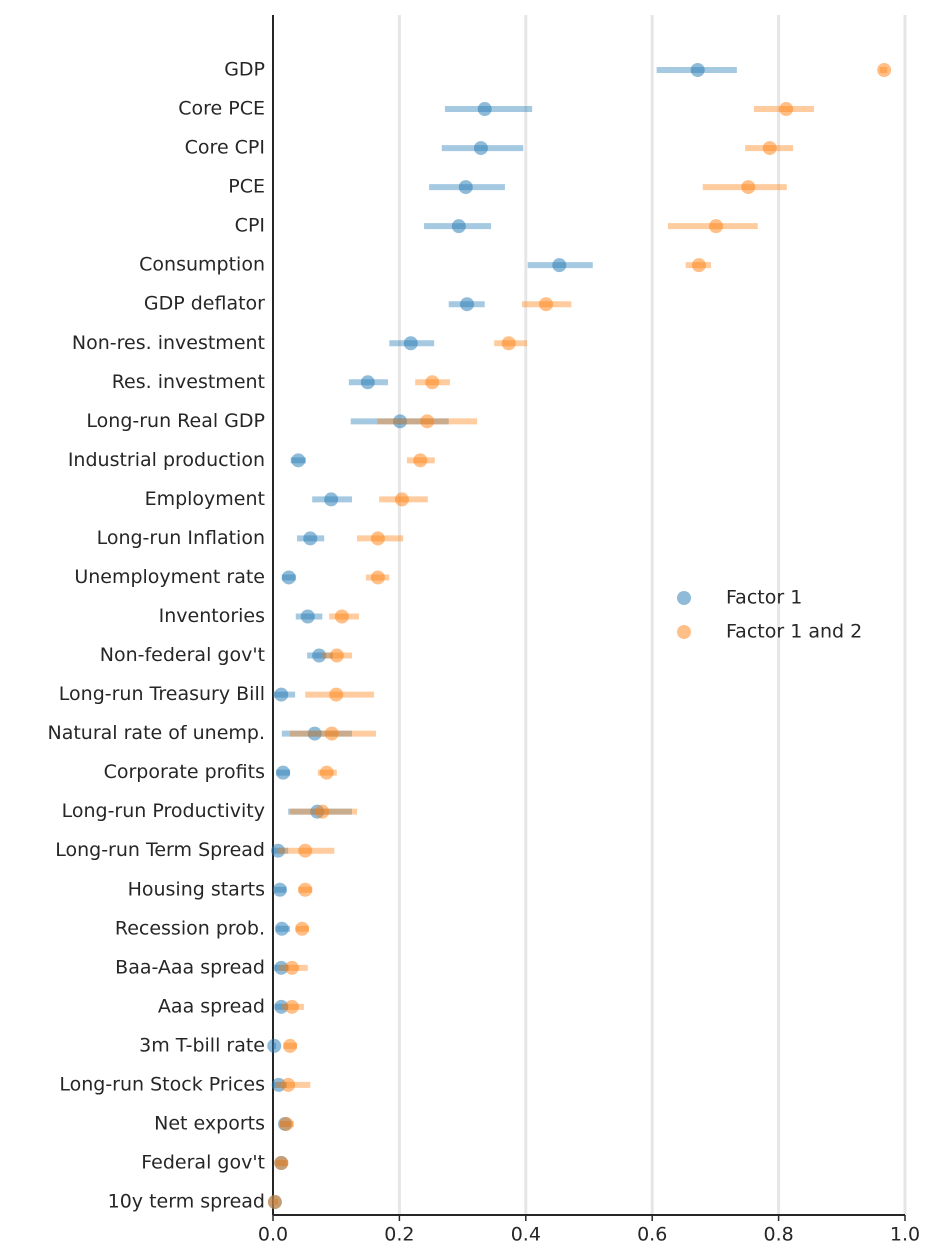 Image resolution: width=927 pixels, height=1245 pixels. What do you see at coordinates (221, 109) in the screenshot?
I see `y-tick-label: Core PCE` at bounding box center [221, 109].